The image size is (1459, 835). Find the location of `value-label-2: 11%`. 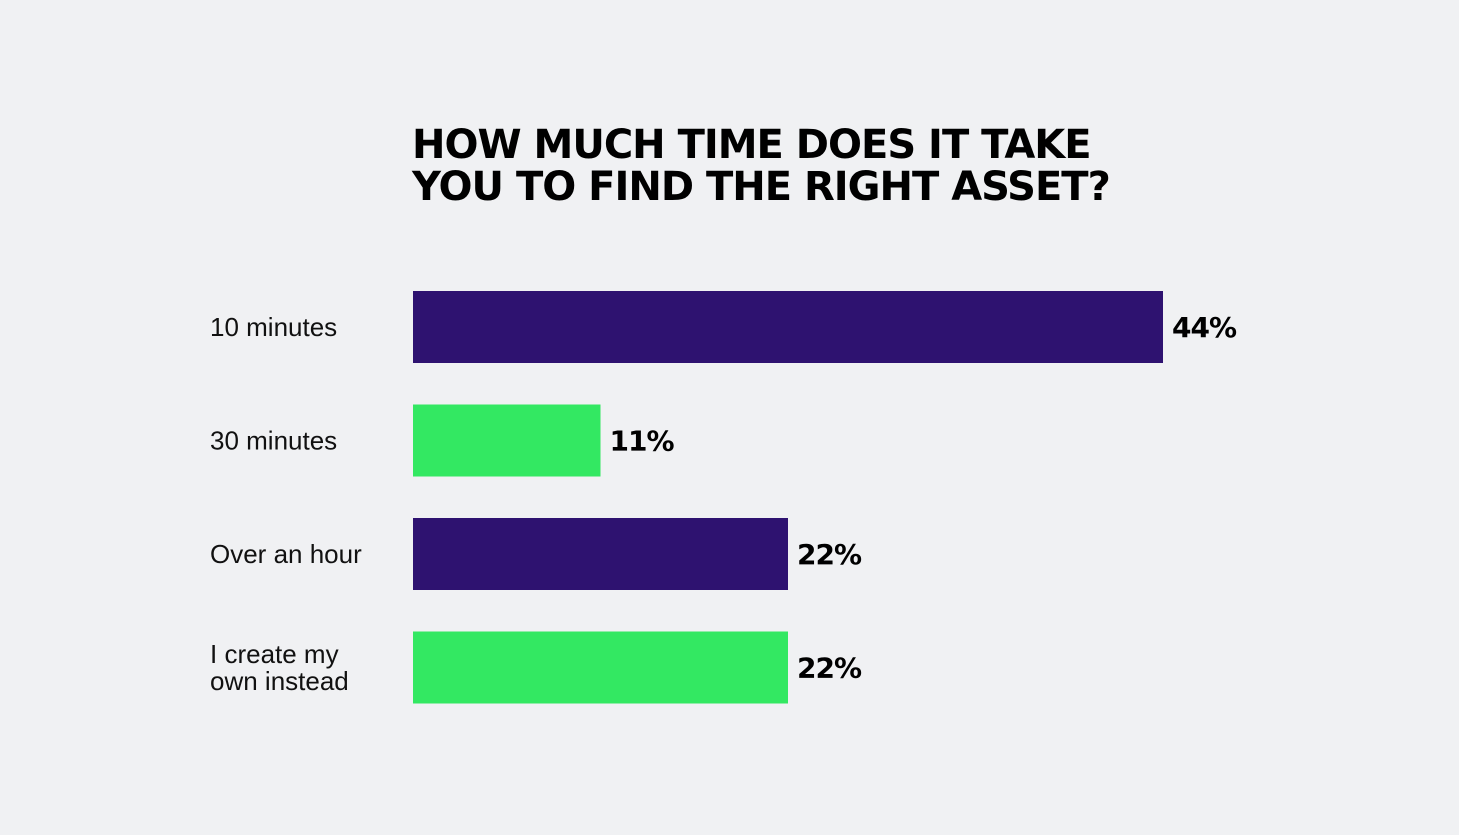

value-label-2: 11% is located at coordinates (642, 441).